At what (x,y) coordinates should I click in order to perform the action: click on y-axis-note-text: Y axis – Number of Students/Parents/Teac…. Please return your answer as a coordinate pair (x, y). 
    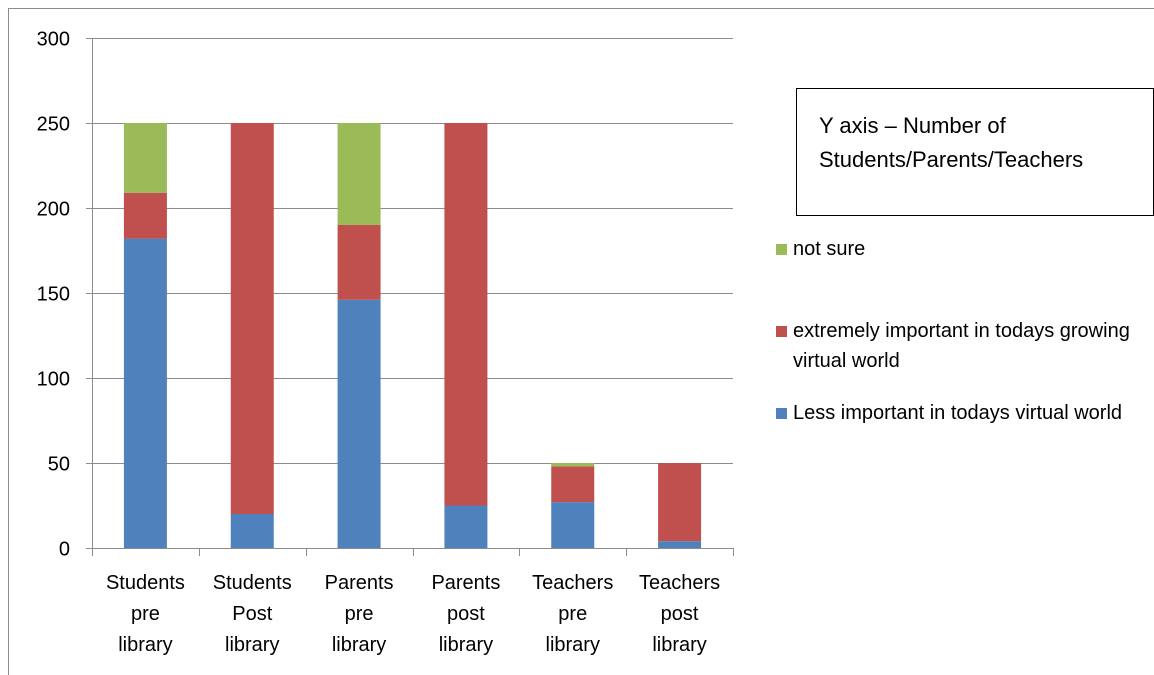
    Looking at the image, I should click on (951, 142).